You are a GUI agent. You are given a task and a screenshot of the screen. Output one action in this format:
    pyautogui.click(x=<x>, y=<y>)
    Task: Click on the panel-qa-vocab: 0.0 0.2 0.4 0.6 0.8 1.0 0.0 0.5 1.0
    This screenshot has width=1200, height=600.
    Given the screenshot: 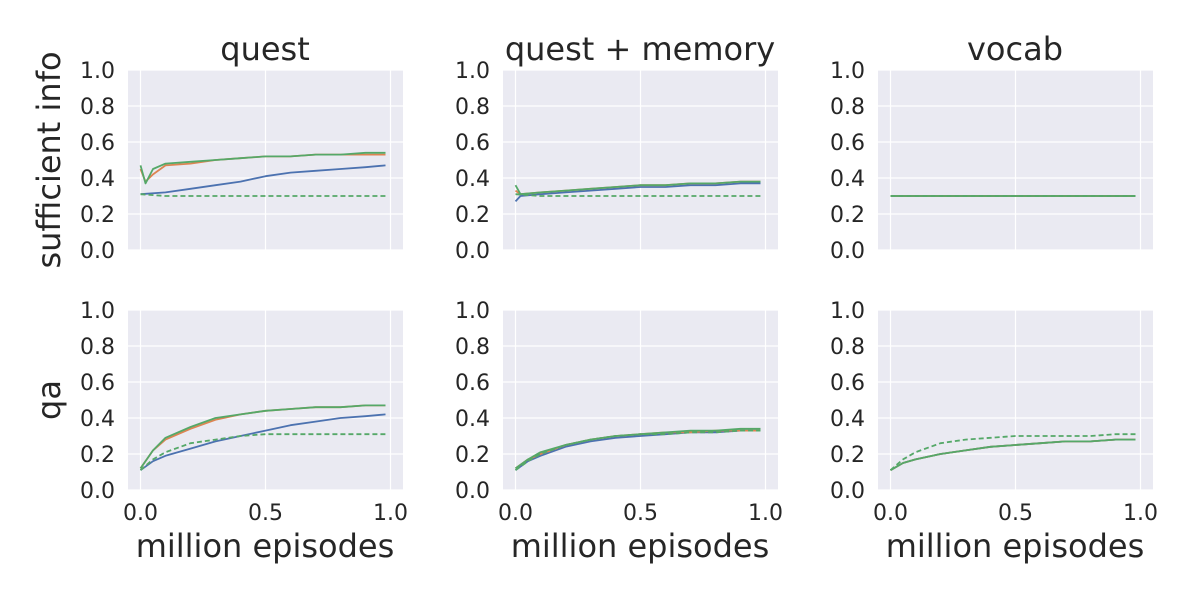 What is the action you would take?
    pyautogui.click(x=994, y=412)
    